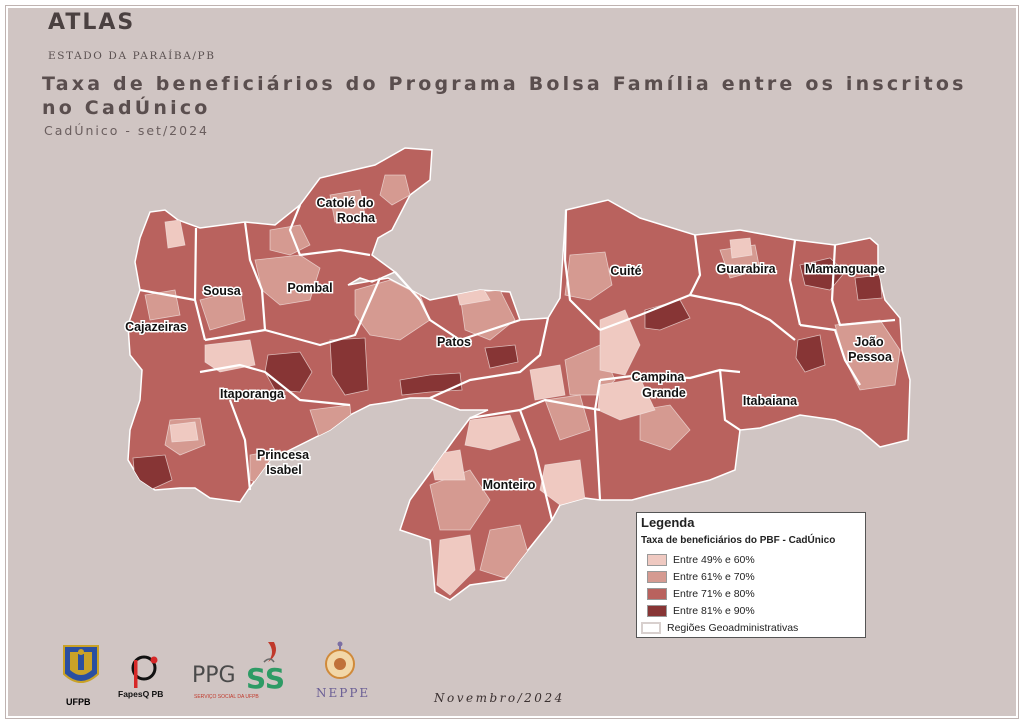  What do you see at coordinates (454, 342) in the screenshot?
I see `region-label-patos: Patos` at bounding box center [454, 342].